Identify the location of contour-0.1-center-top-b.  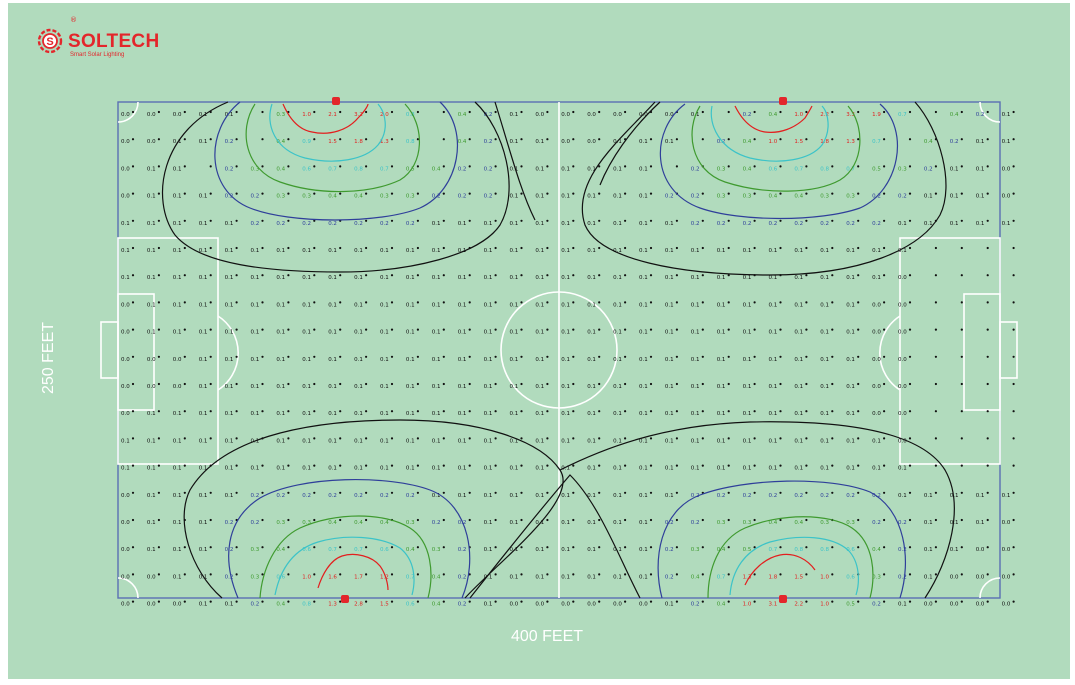
(630, 143).